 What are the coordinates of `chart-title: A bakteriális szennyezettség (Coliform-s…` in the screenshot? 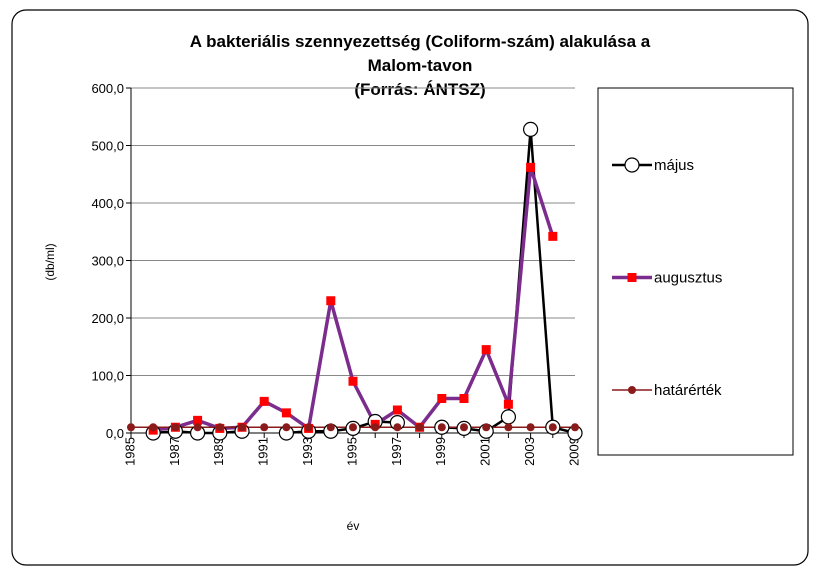 It's located at (420, 41).